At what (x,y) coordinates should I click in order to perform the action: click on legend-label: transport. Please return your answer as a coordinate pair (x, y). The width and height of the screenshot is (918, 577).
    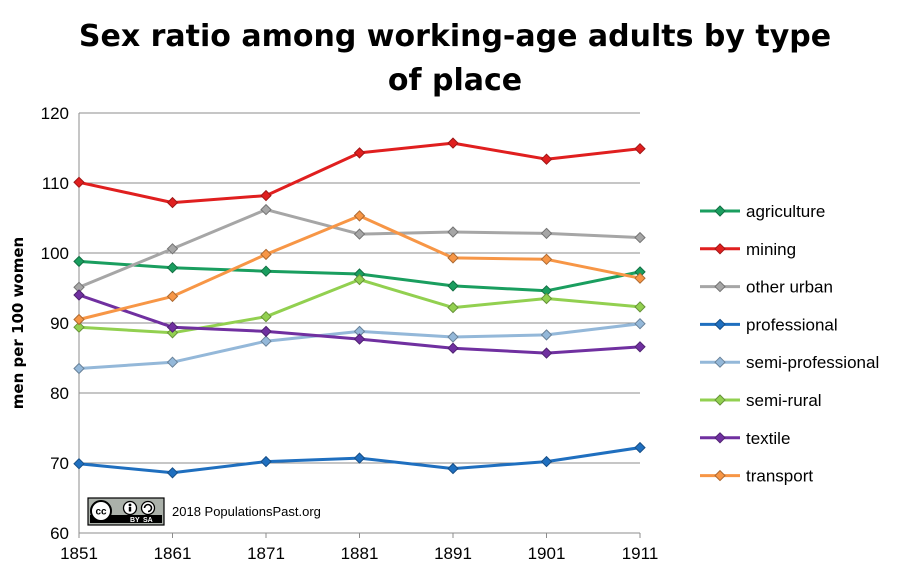
    Looking at the image, I should click on (779, 476).